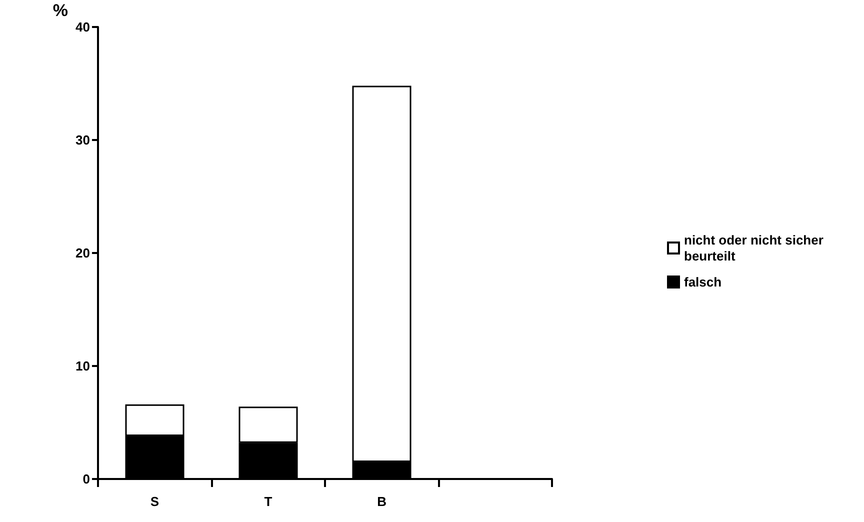  I want to click on y-tick-label: 0, so click(86, 479).